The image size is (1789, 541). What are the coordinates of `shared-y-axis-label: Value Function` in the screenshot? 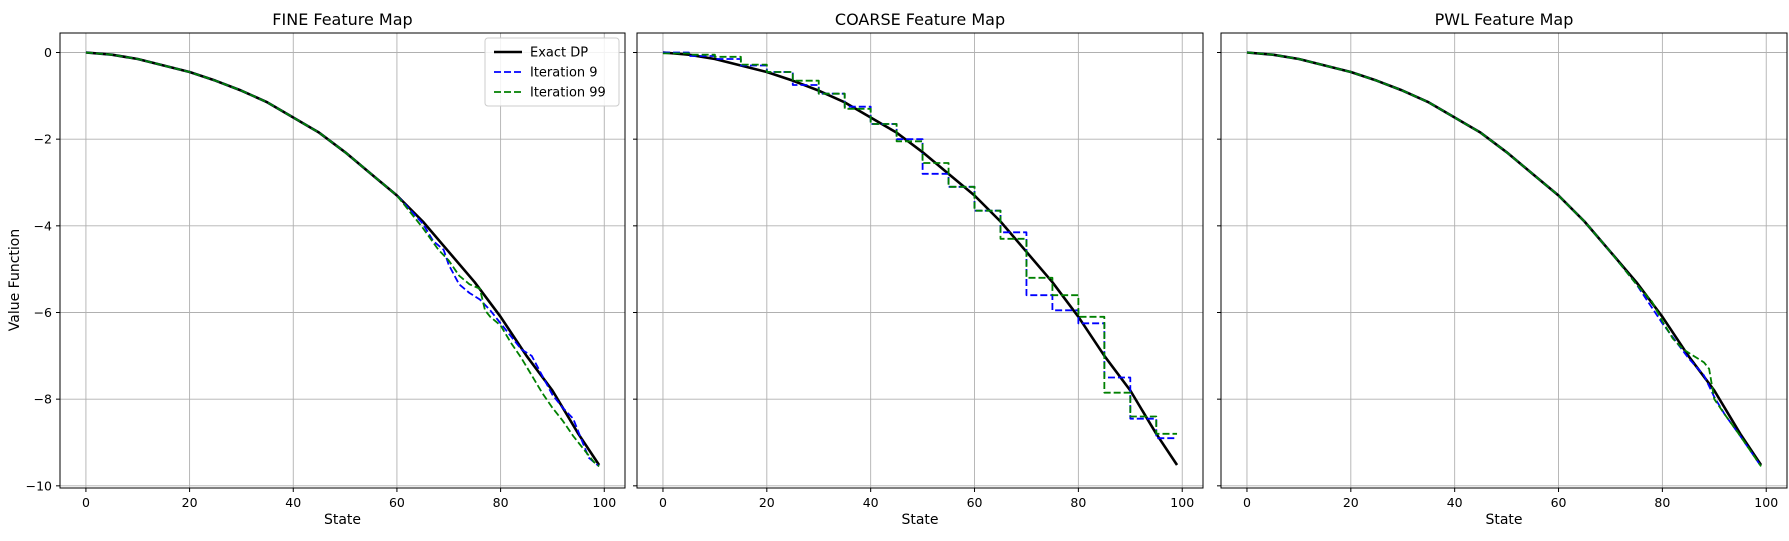 It's located at (15, 280).